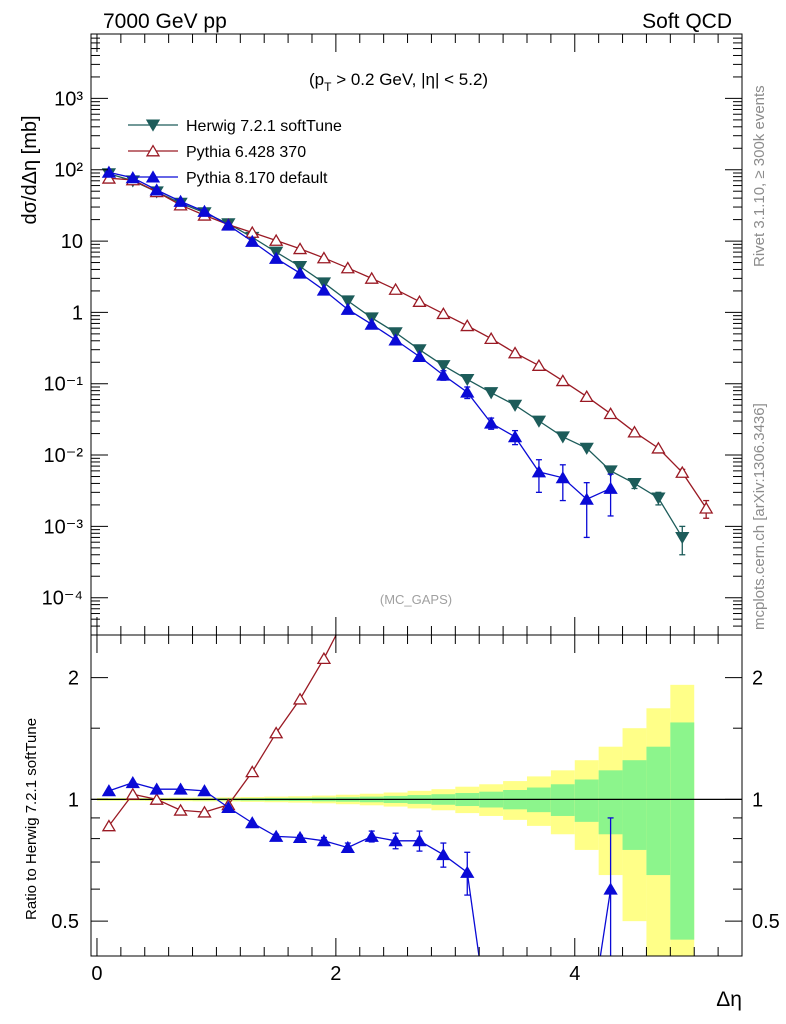 The width and height of the screenshot is (786, 1024). I want to click on process-label: Soft QCD, so click(687, 21).